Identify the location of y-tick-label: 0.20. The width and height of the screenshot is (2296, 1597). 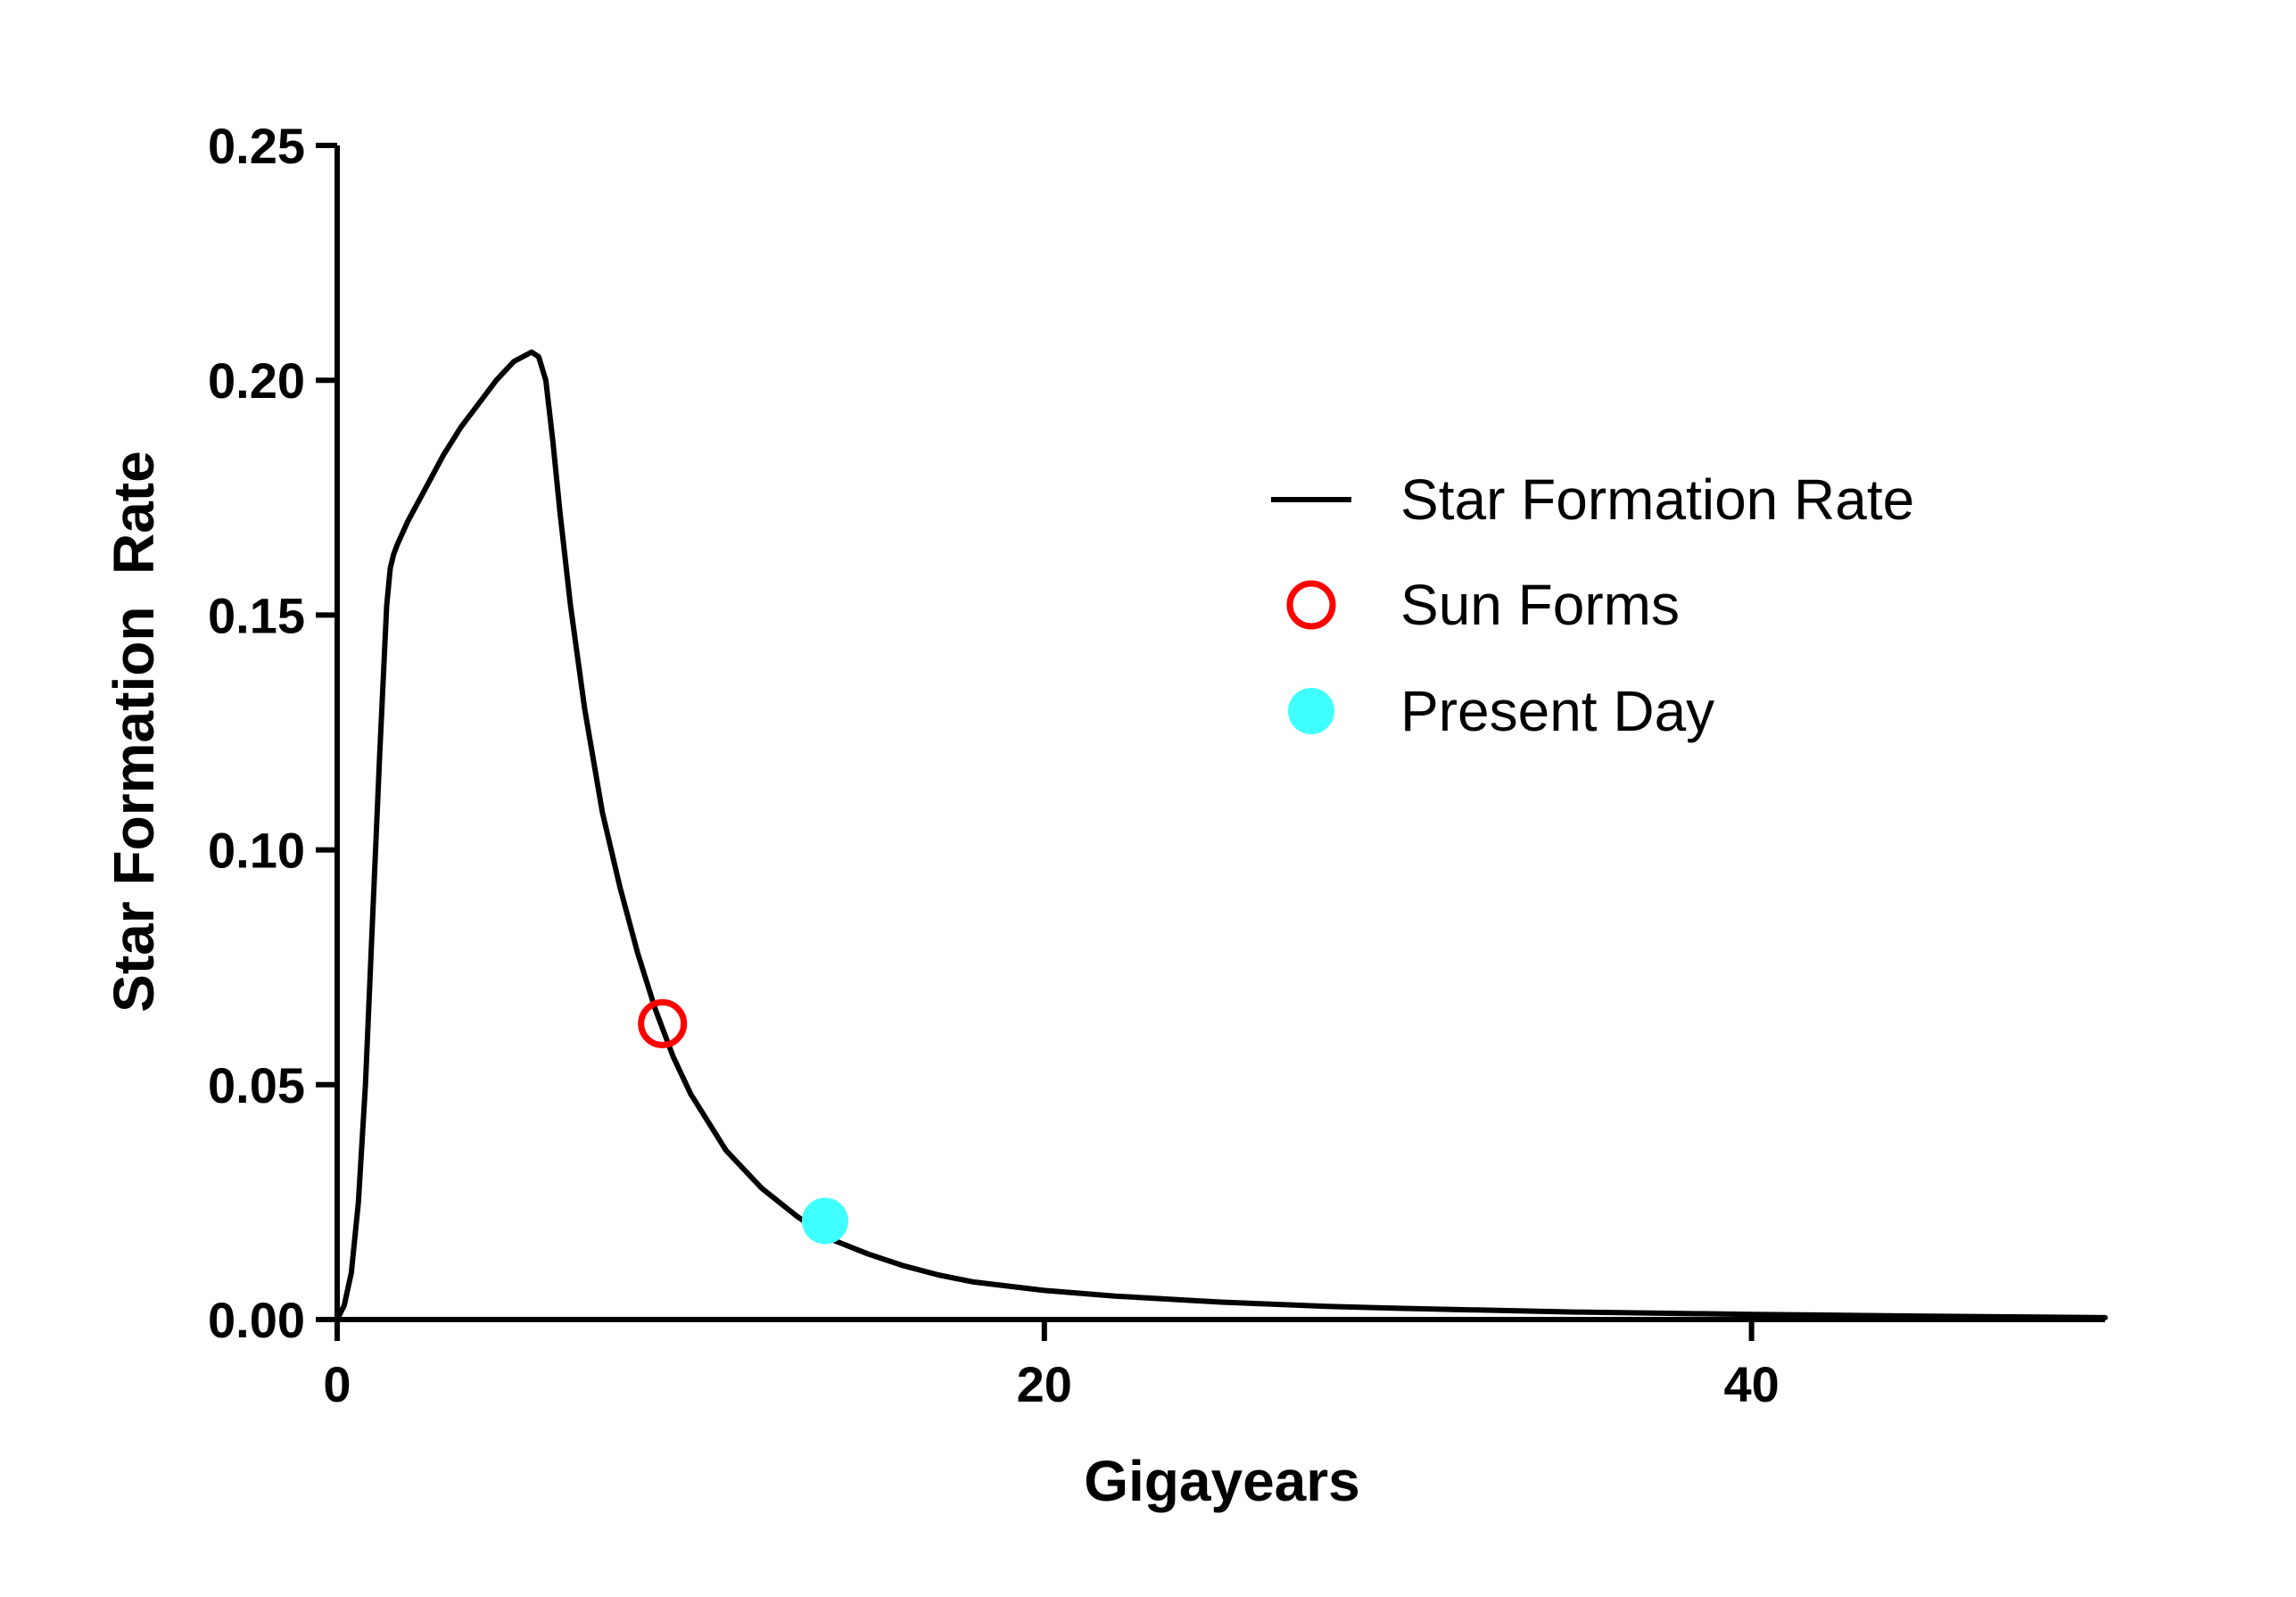
(256, 380).